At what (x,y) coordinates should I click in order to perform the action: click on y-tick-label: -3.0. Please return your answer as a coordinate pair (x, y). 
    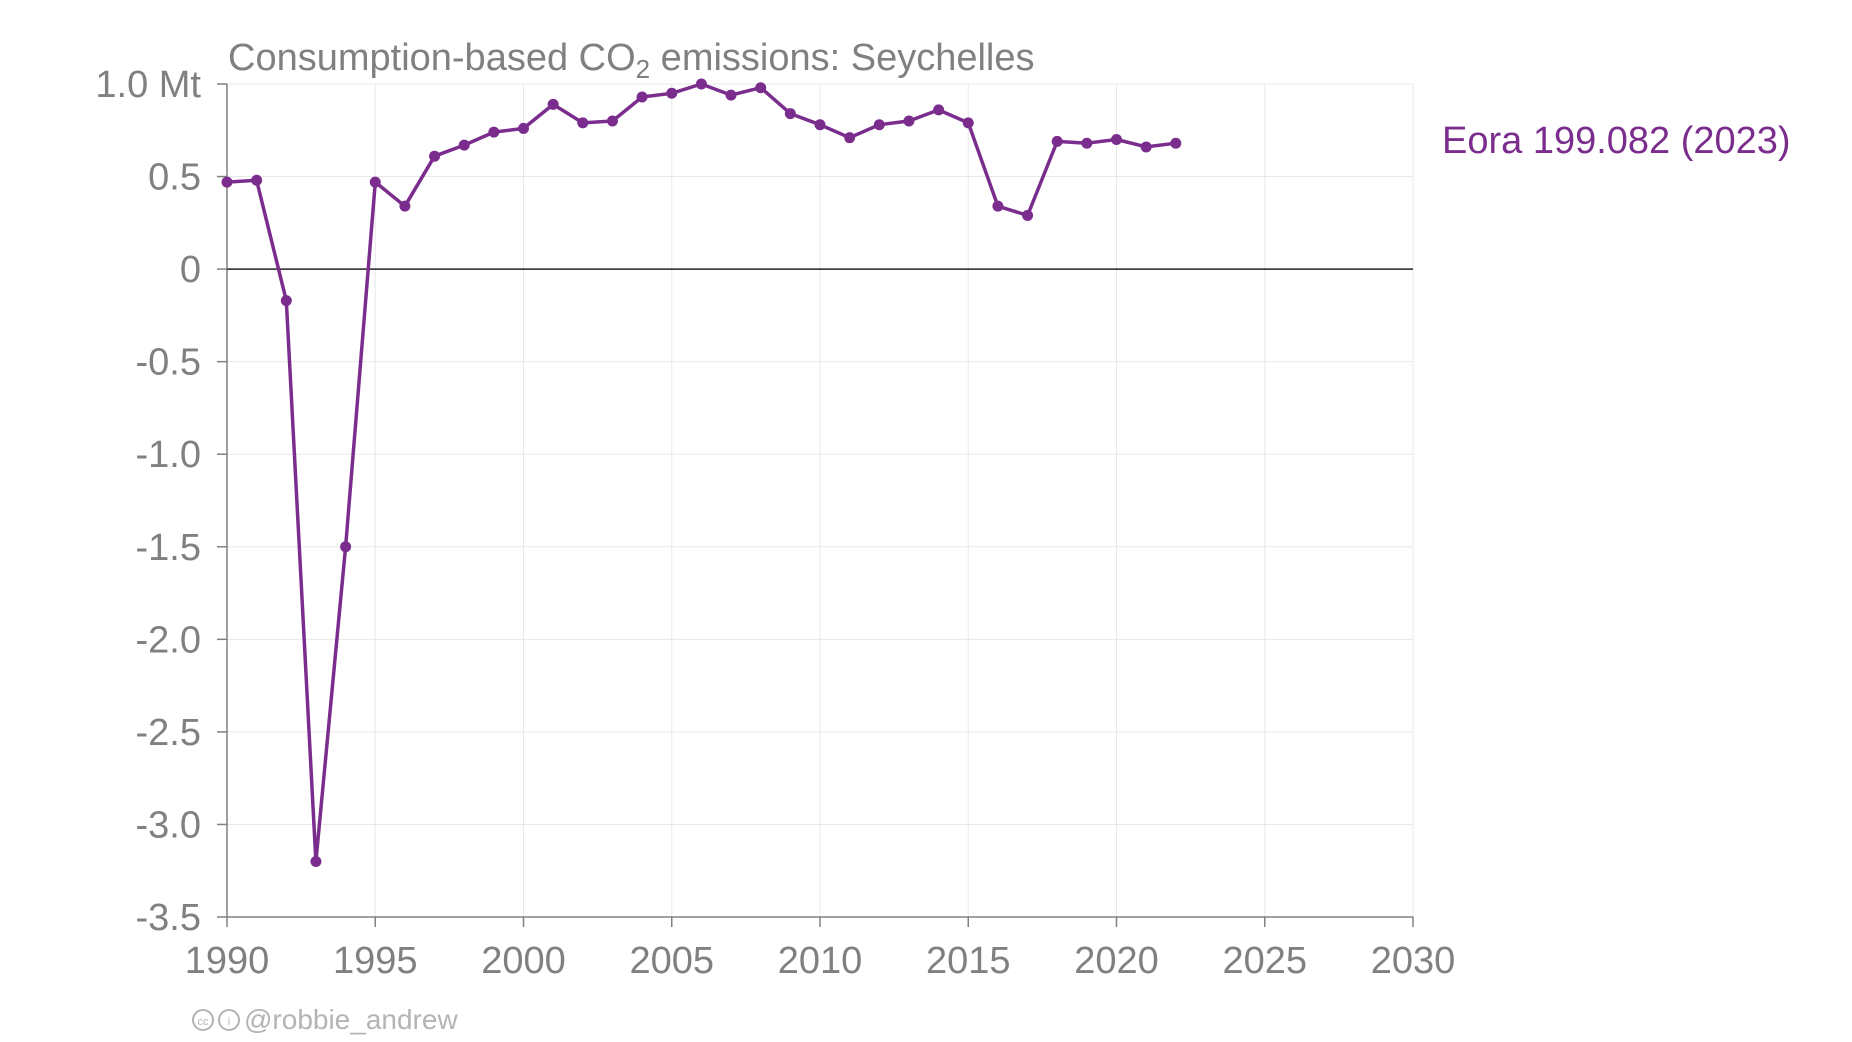
    Looking at the image, I should click on (168, 825).